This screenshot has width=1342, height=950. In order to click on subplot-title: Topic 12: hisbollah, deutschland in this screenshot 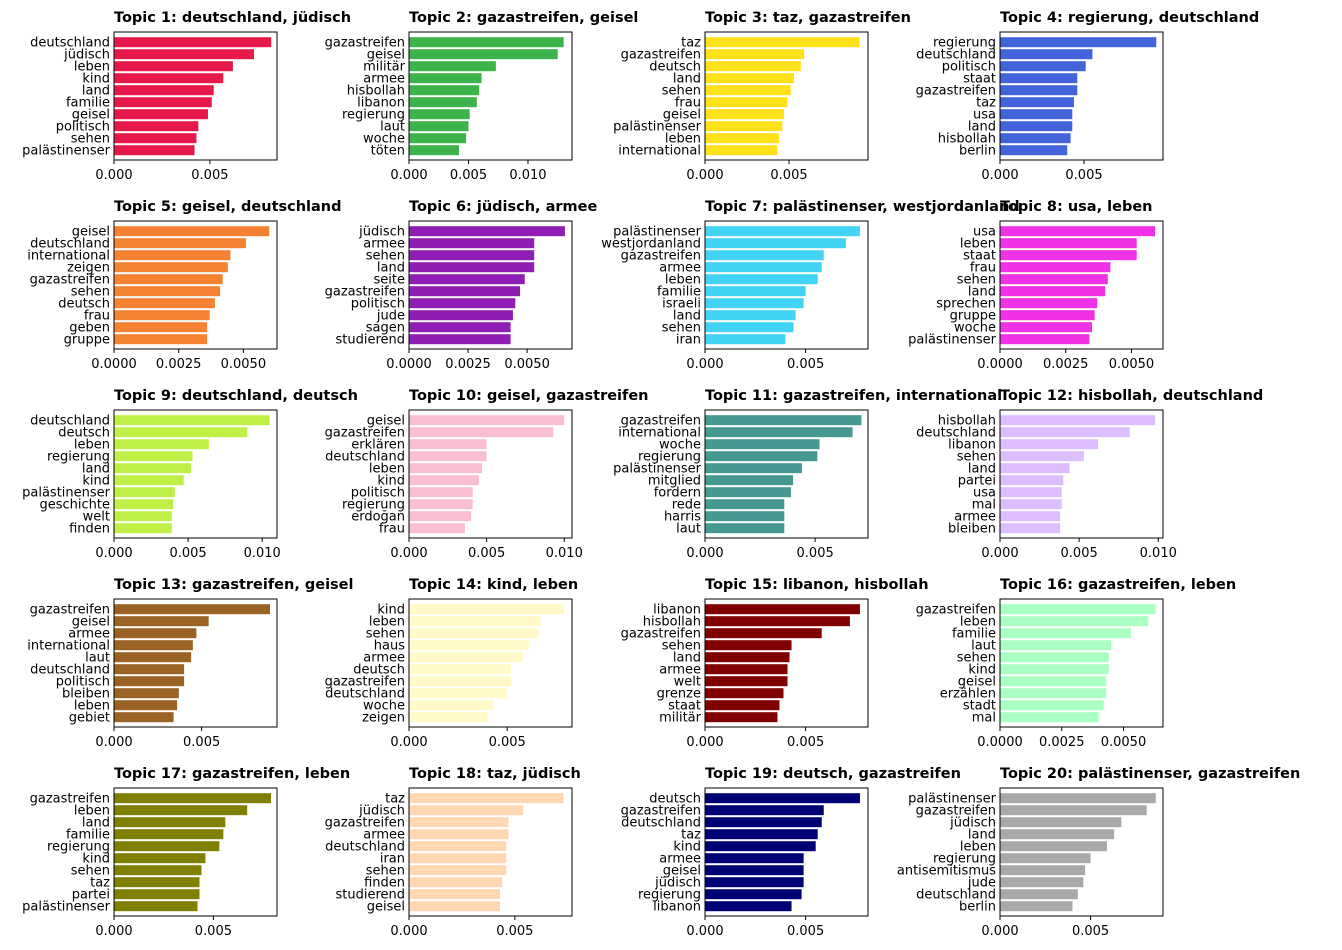, I will do `click(1131, 396)`.